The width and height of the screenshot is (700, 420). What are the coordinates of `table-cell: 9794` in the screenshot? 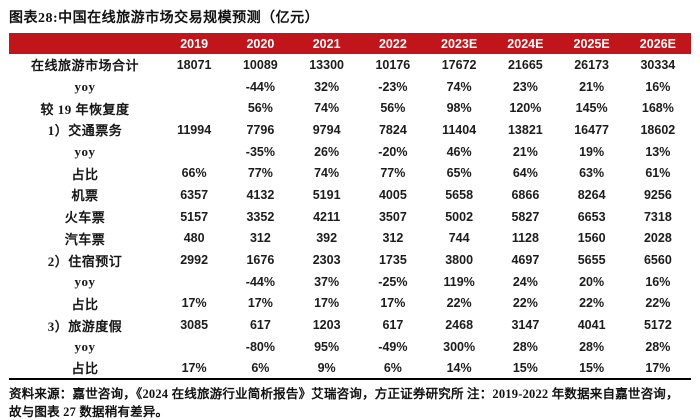 It's located at (326, 129).